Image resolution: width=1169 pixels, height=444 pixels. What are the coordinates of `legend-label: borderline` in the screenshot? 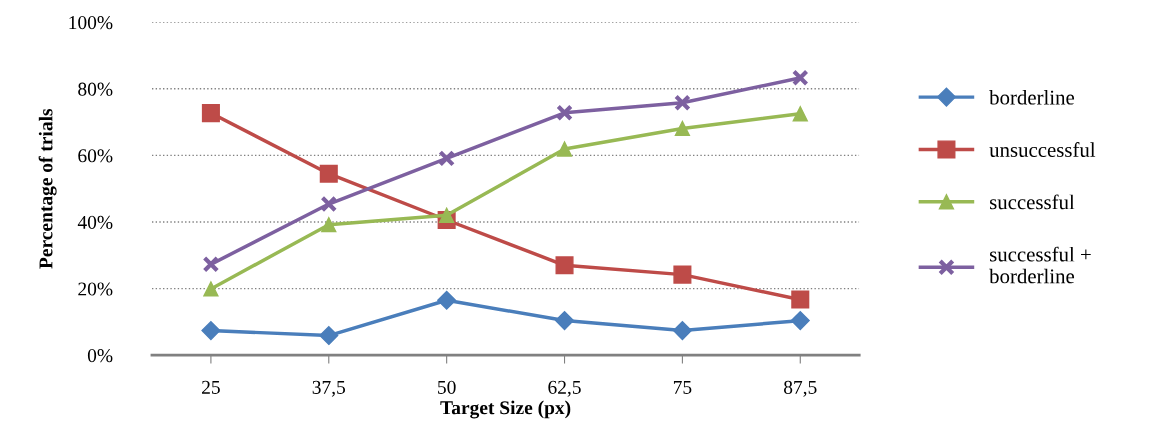 It's located at (1032, 97).